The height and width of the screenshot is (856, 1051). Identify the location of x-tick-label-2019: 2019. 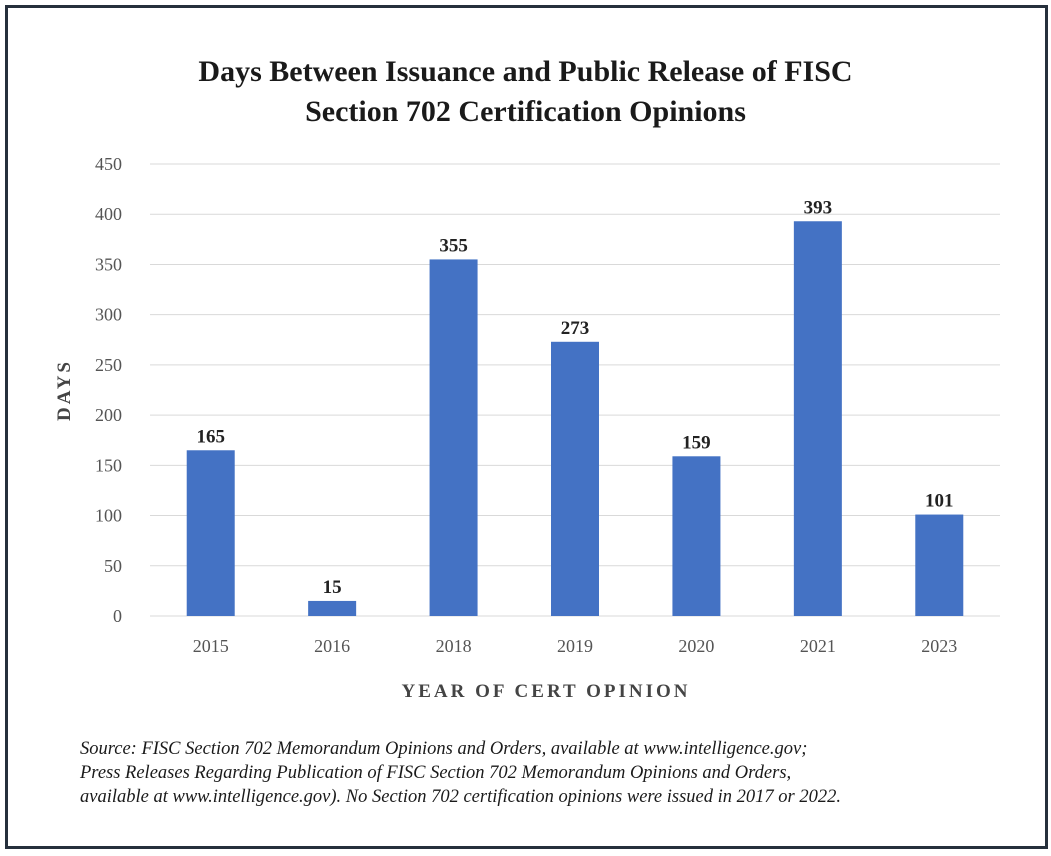
(575, 646).